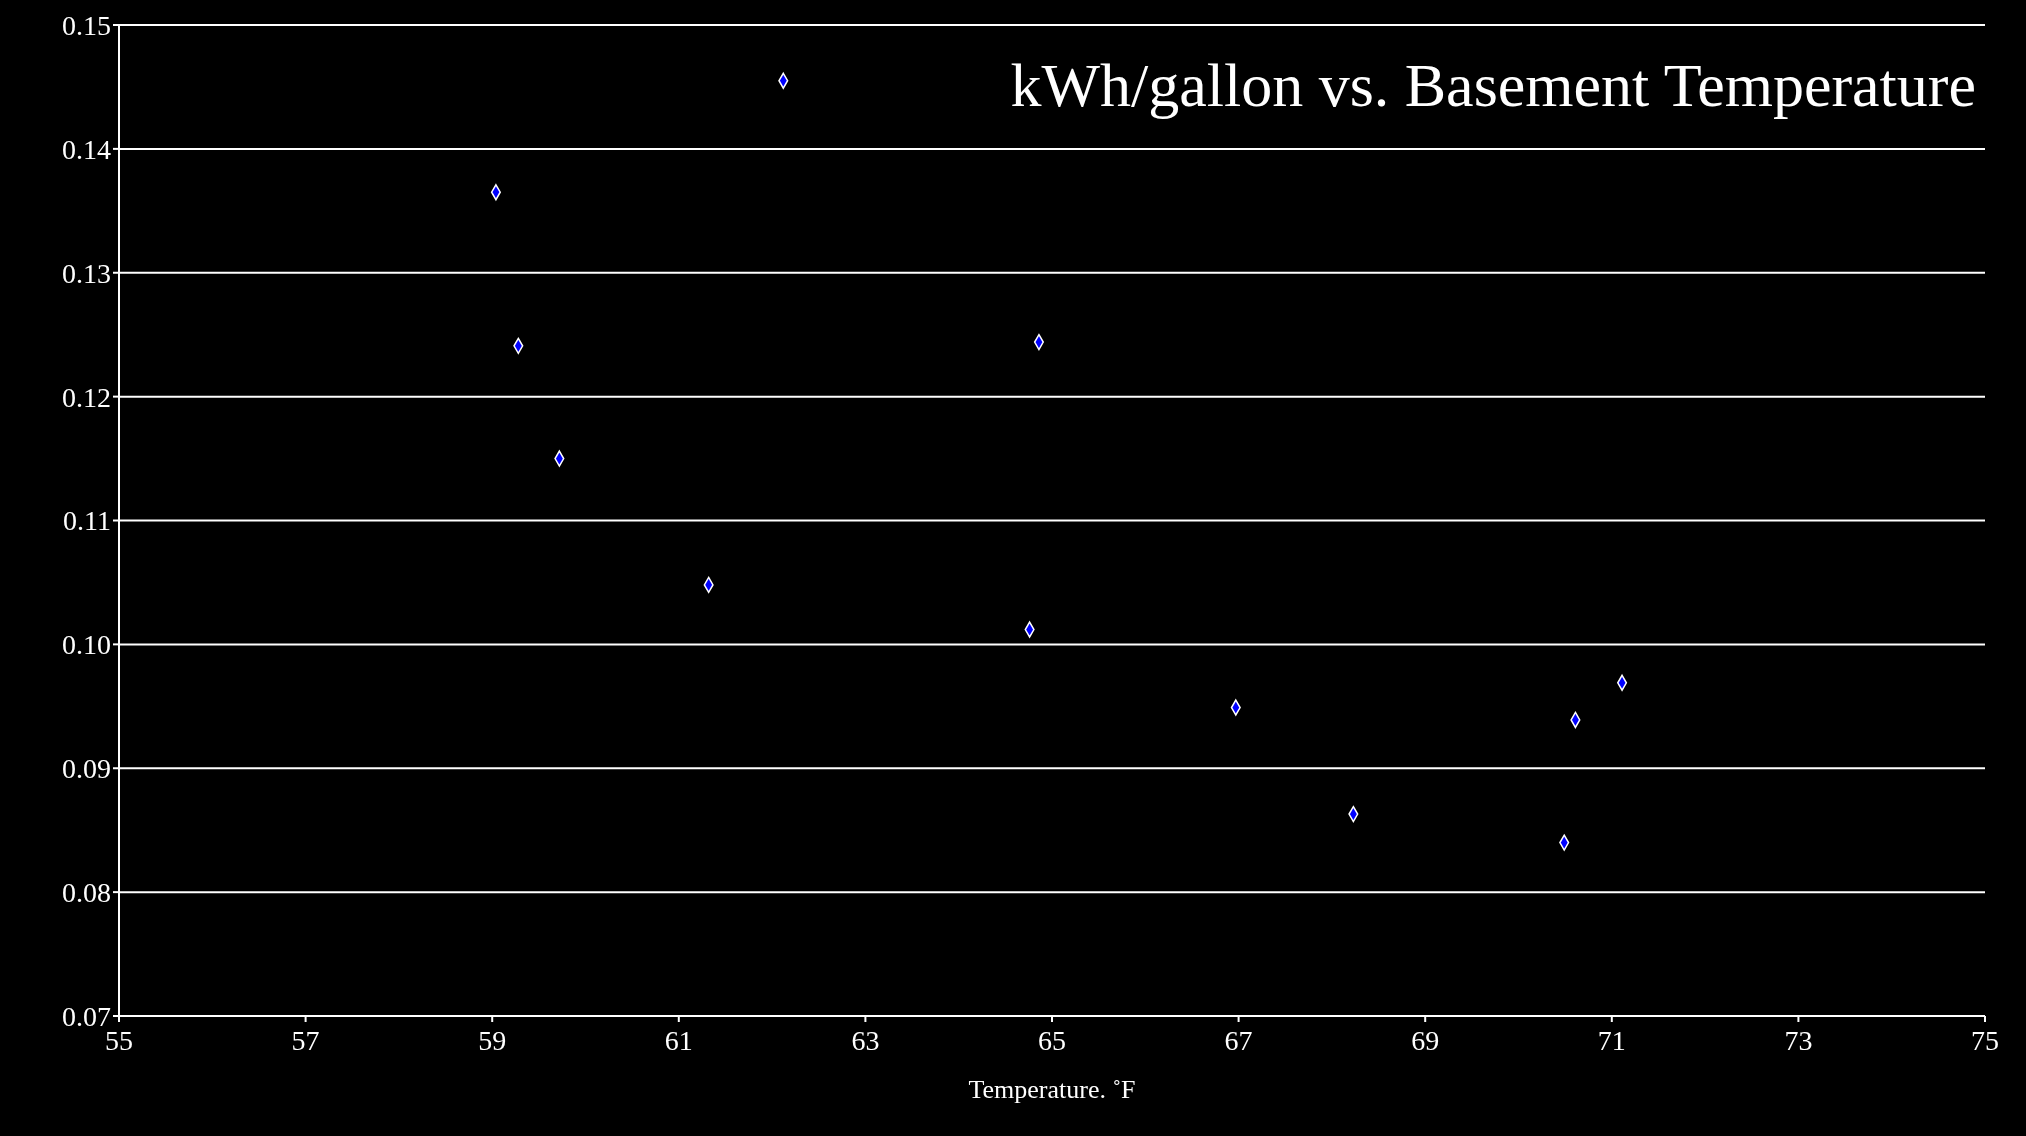 This screenshot has width=2026, height=1136. I want to click on x-tick-label: 71, so click(1611, 1040).